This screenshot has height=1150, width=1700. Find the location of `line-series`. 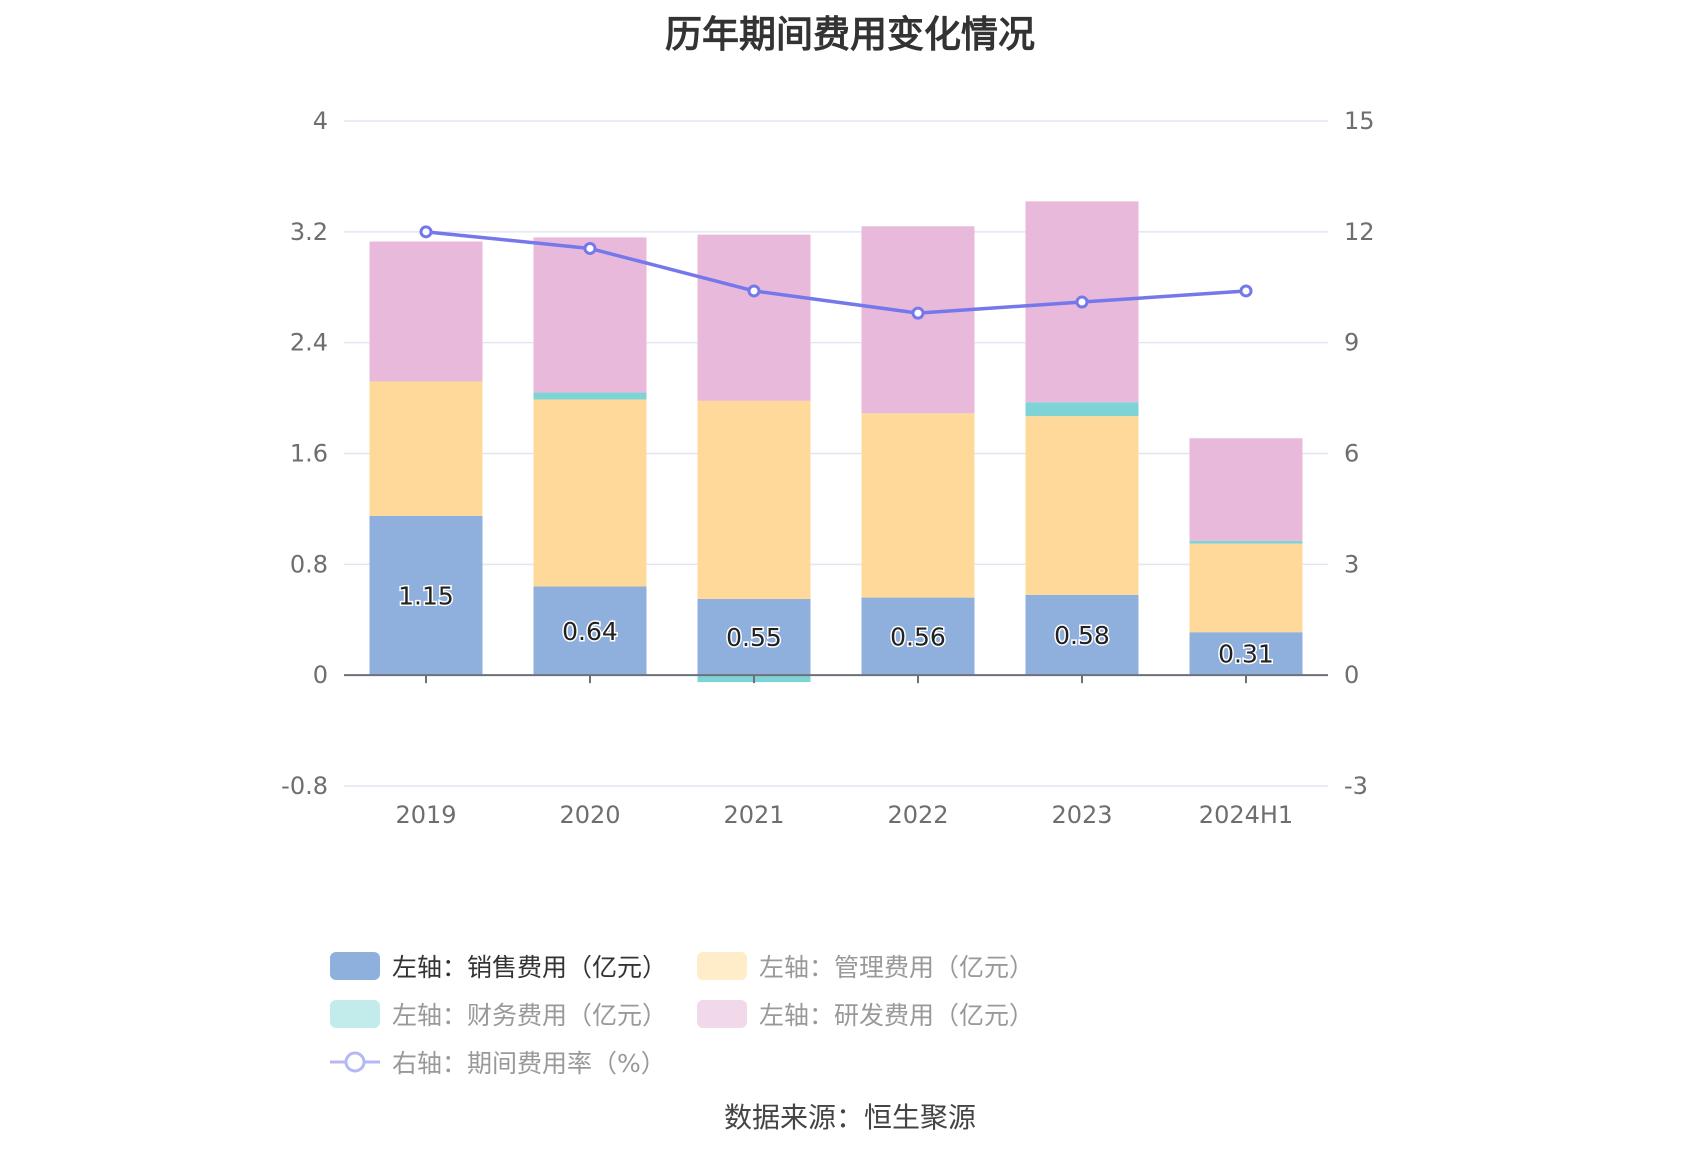

line-series is located at coordinates (836, 272).